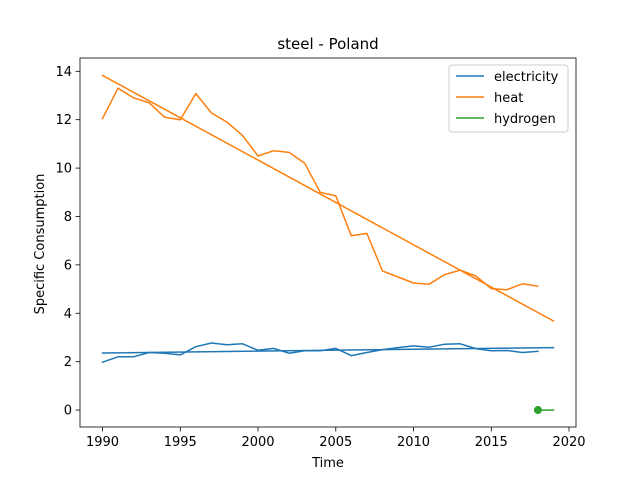 The height and width of the screenshot is (480, 640). What do you see at coordinates (537, 410) in the screenshot?
I see `series-marker-hydrogen` at bounding box center [537, 410].